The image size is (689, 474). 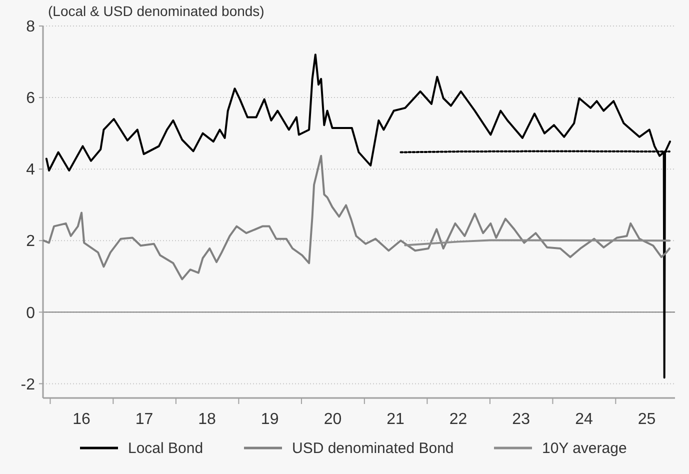 What do you see at coordinates (28, 385) in the screenshot?
I see `y-tick-label: -2` at bounding box center [28, 385].